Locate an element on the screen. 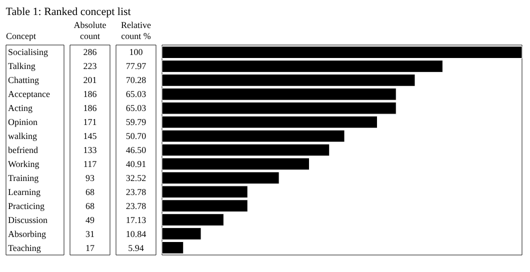  data-label: 31 is located at coordinates (90, 234).